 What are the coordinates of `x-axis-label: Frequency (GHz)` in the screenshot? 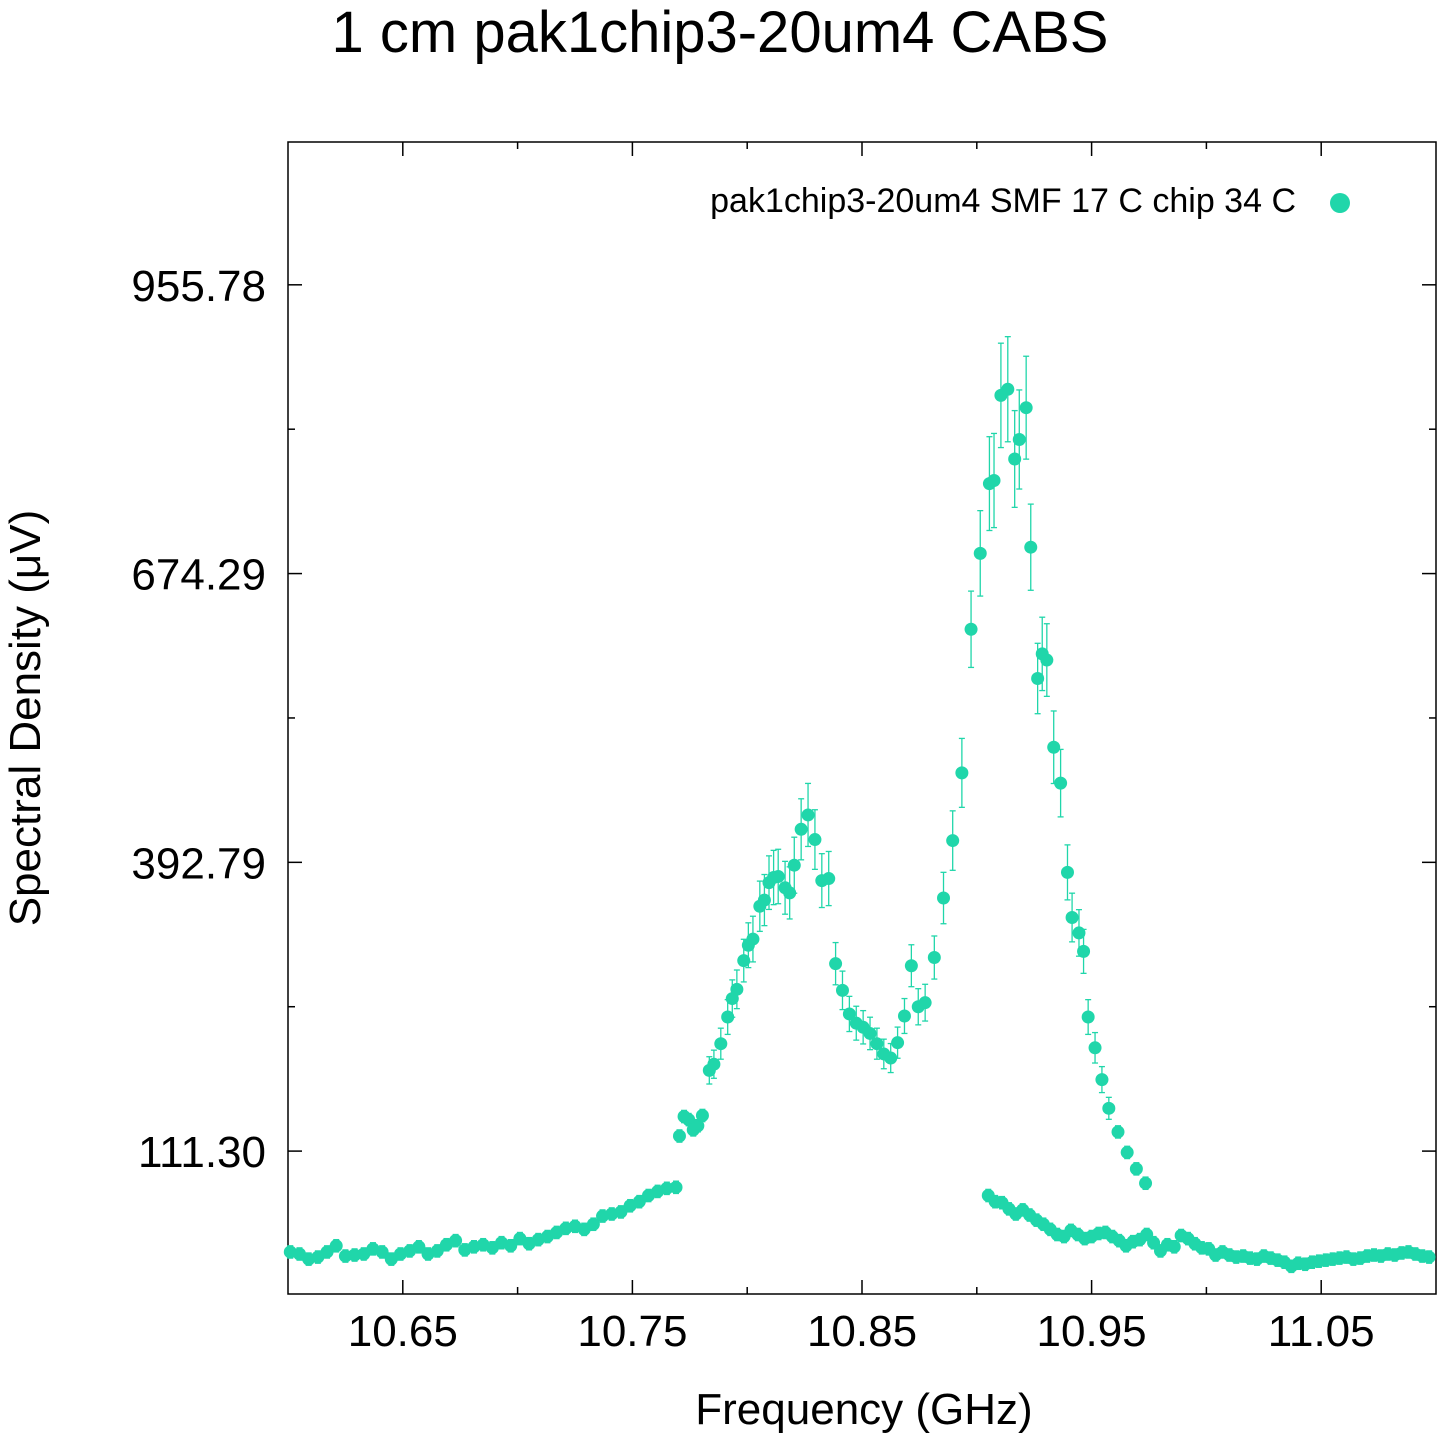 It's located at (863, 1409).